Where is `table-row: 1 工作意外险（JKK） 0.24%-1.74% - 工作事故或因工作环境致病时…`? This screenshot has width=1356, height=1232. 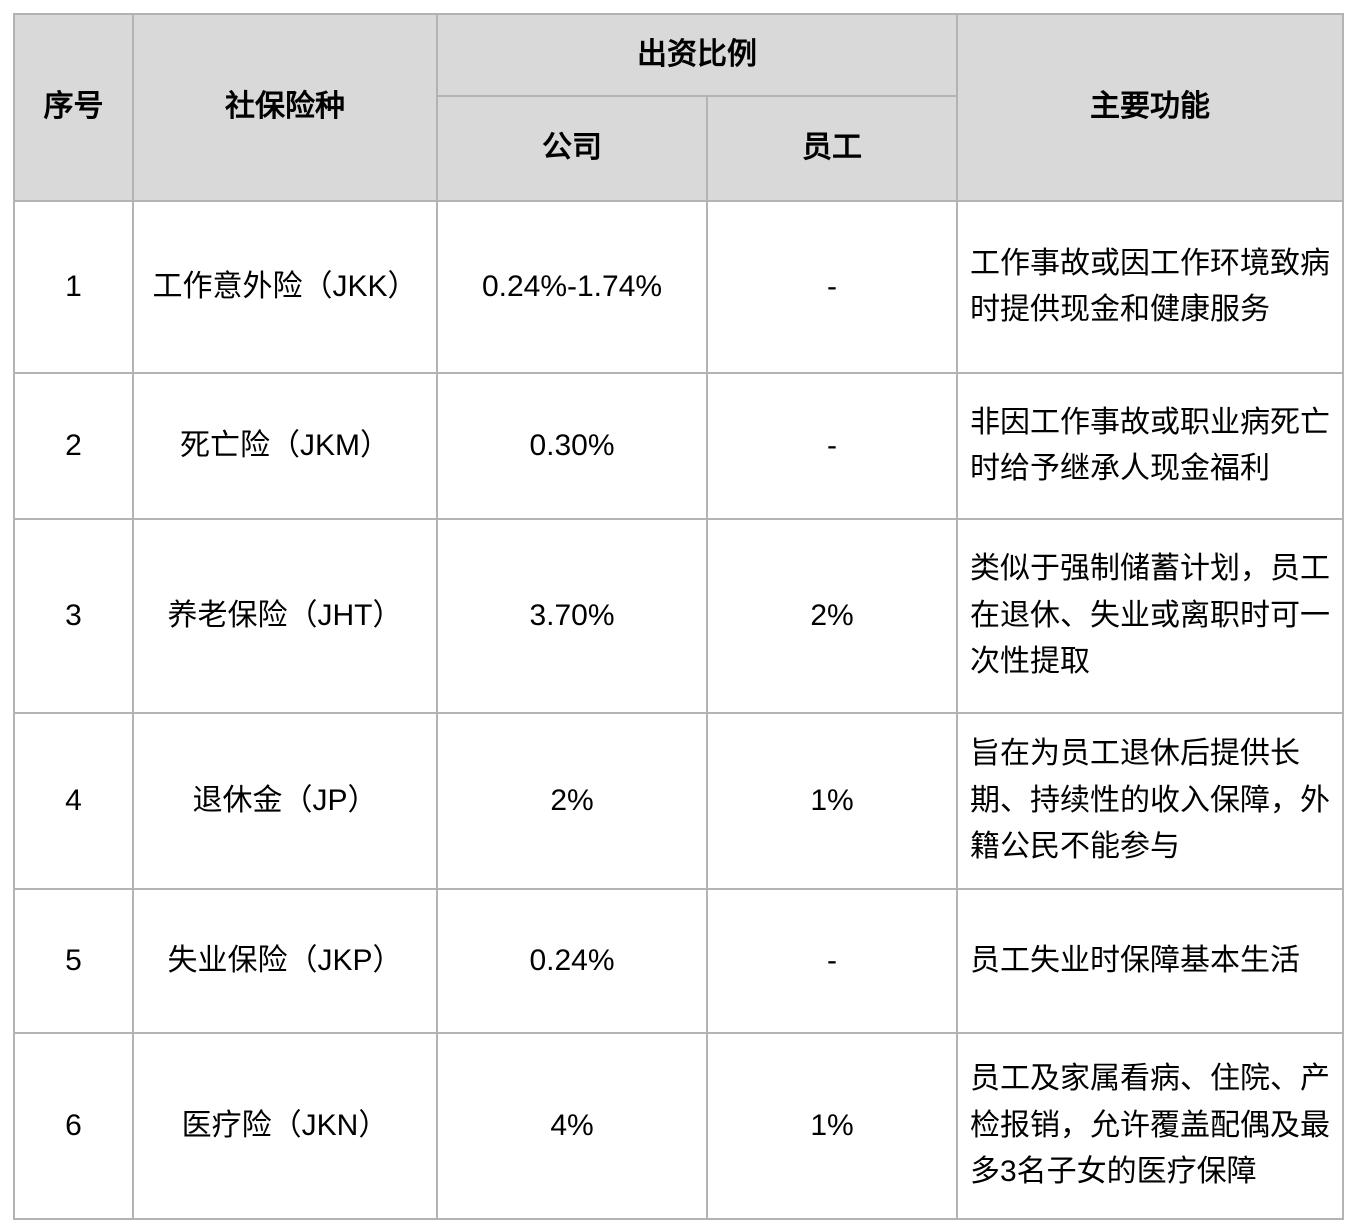
table-row: 1 工作意外险（JKK） 0.24%-1.74% - 工作事故或因工作环境致病时… is located at coordinates (678, 287).